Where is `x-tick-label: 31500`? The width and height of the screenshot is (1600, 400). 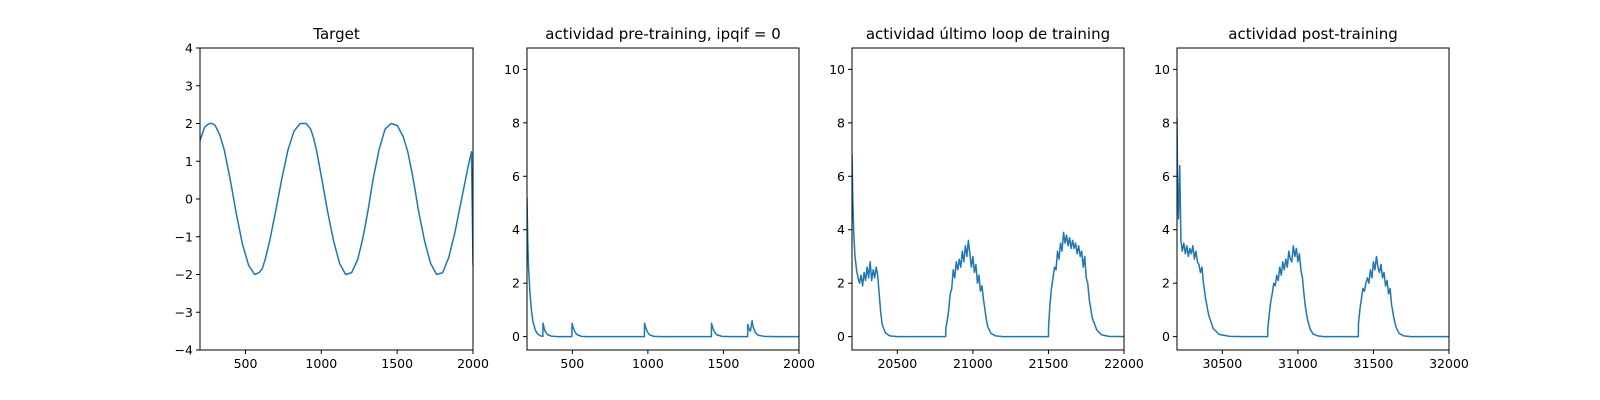 x-tick-label: 31500 is located at coordinates (1374, 363).